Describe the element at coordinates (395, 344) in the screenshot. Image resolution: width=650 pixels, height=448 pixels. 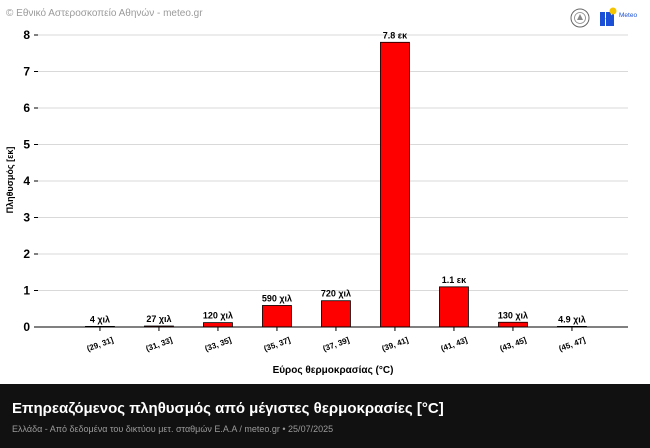
I see `x-tick-label: (39, 41]` at that location.